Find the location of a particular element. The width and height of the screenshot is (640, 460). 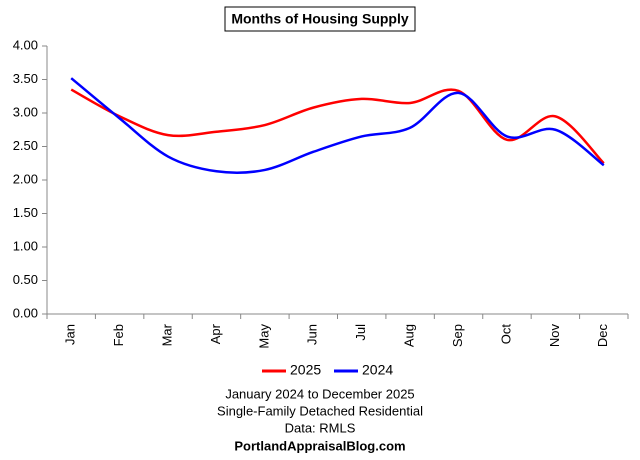

x-tick-label: Aug is located at coordinates (409, 335).